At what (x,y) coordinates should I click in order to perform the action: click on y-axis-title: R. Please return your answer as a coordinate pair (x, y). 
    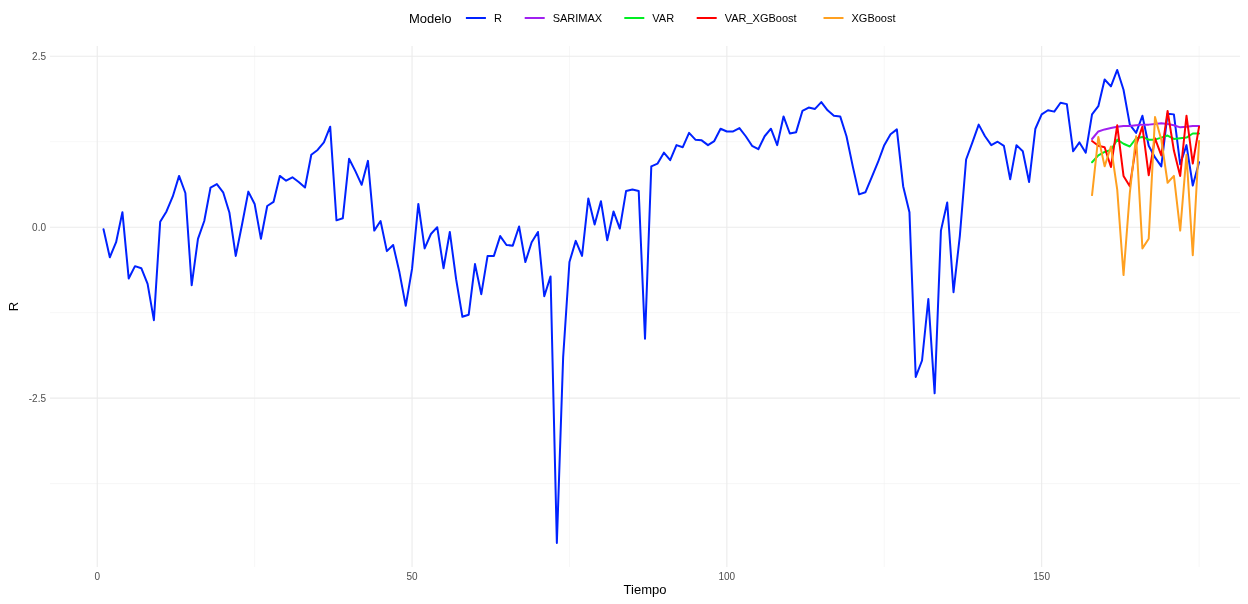
    Looking at the image, I should click on (13, 306).